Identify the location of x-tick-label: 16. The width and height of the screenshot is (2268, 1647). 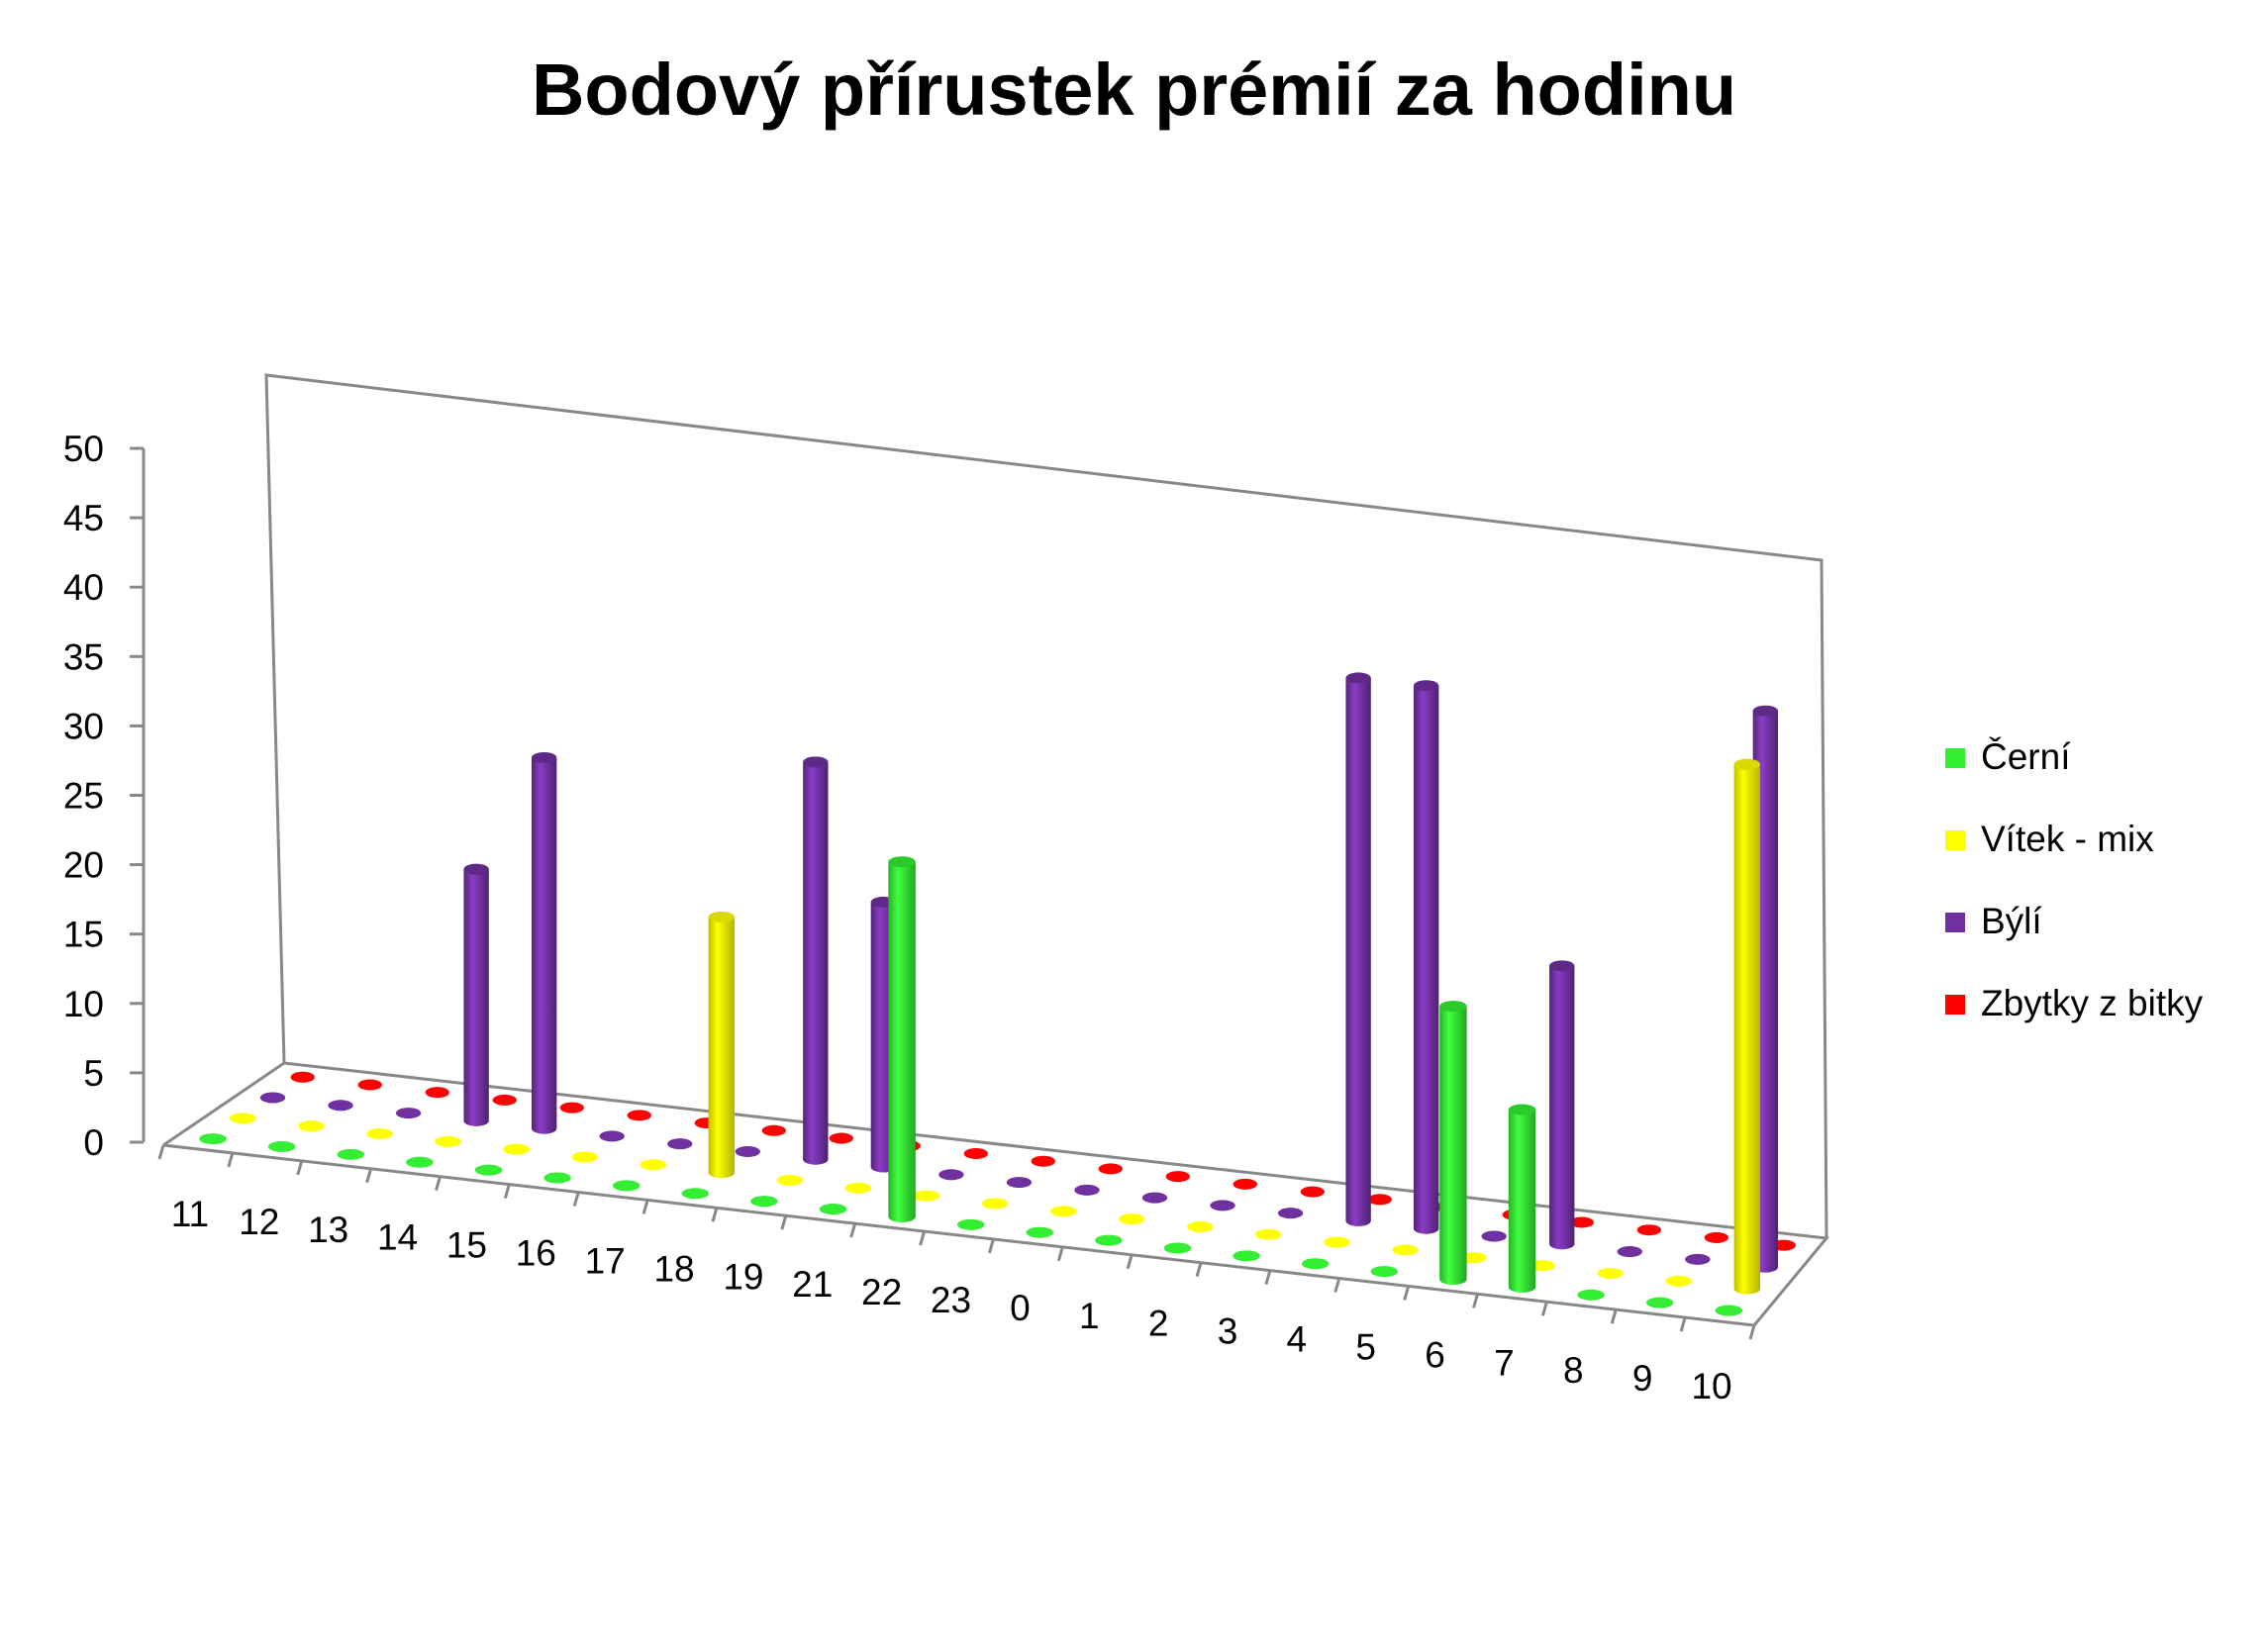
(536, 1253).